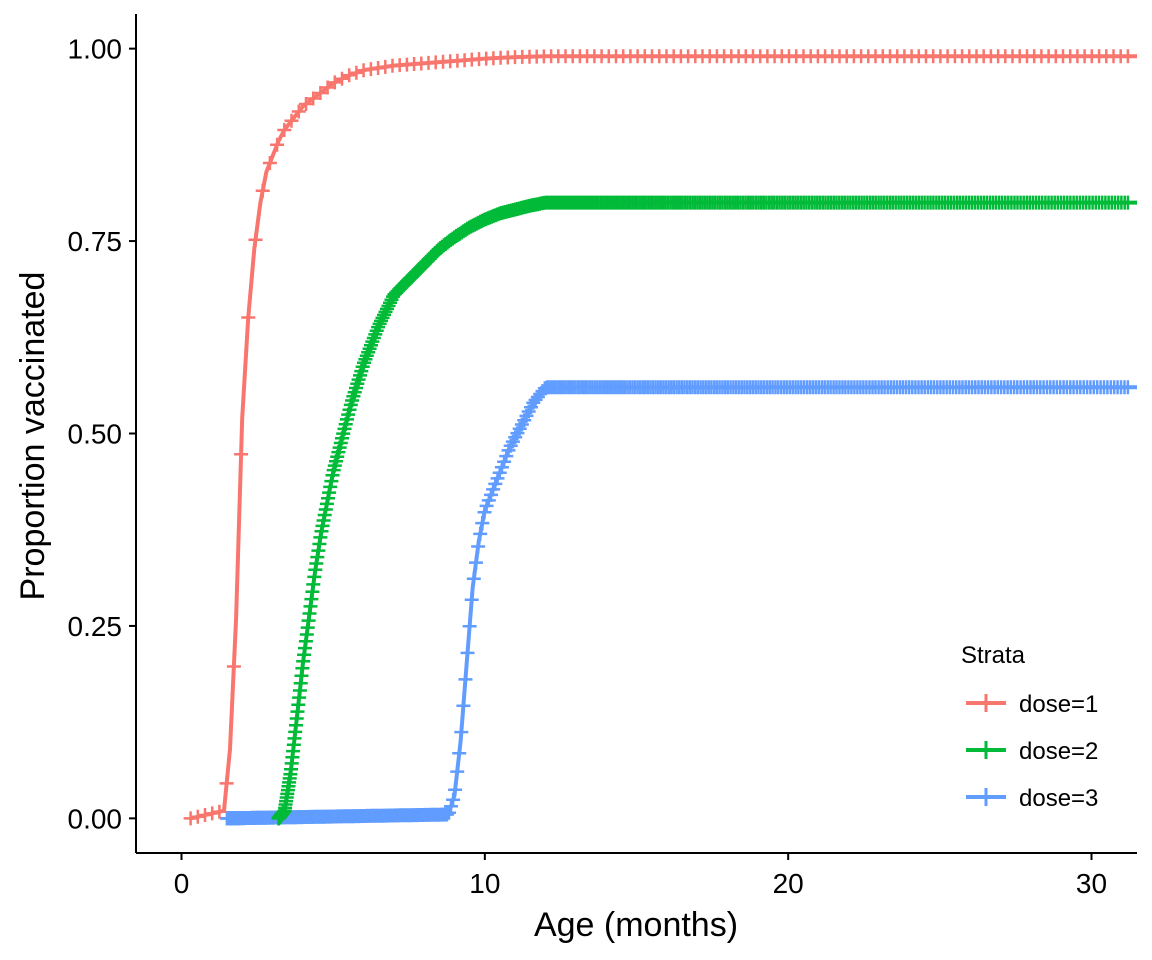 Image resolution: width=1152 pixels, height=960 pixels. I want to click on legend-label: dose=2, so click(1058, 751).